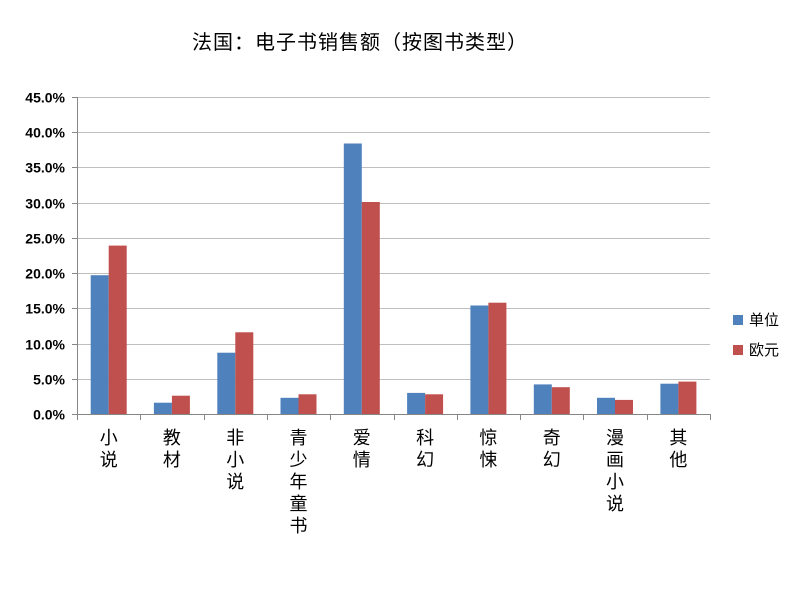 This screenshot has width=800, height=593. What do you see at coordinates (45, 204) in the screenshot?
I see `y-tick-label: 30.0%` at bounding box center [45, 204].